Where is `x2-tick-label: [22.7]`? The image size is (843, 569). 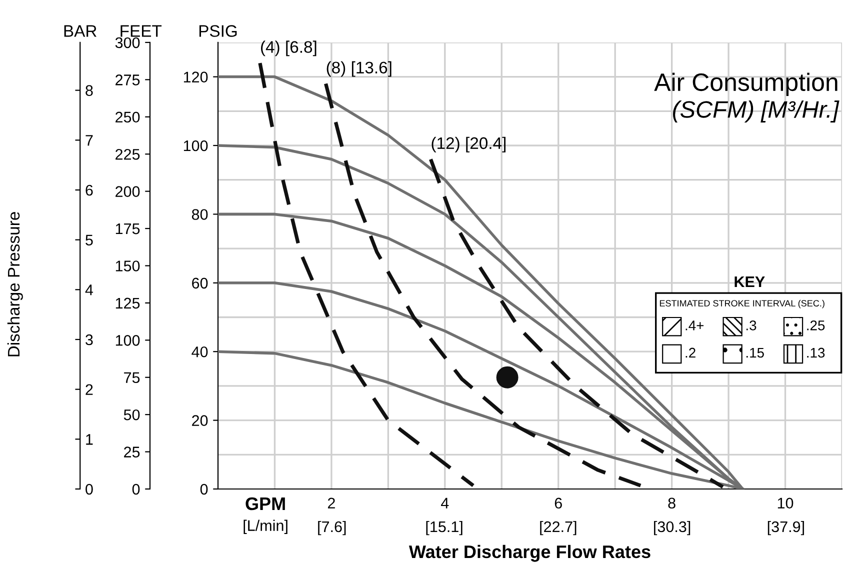
x2-tick-label: [22.7] is located at coordinates (558, 528).